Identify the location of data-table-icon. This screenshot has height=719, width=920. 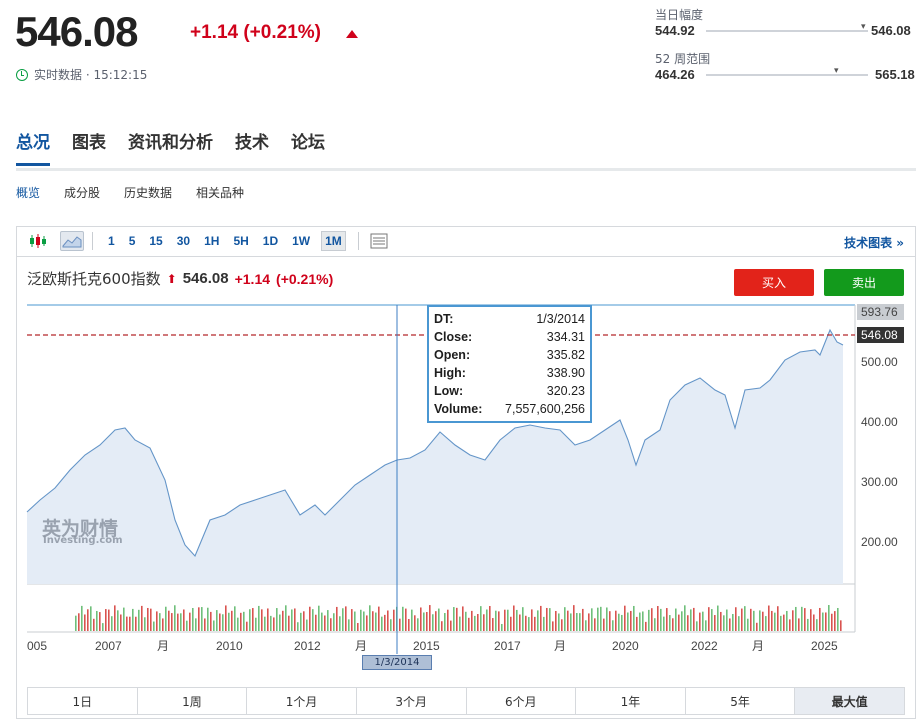
(379, 241).